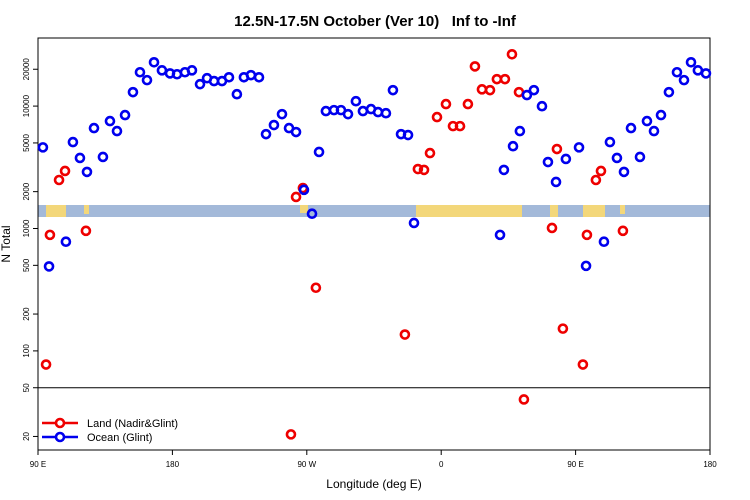 This screenshot has width=750, height=500. I want to click on y-axis-label: N Total, so click(6, 243).